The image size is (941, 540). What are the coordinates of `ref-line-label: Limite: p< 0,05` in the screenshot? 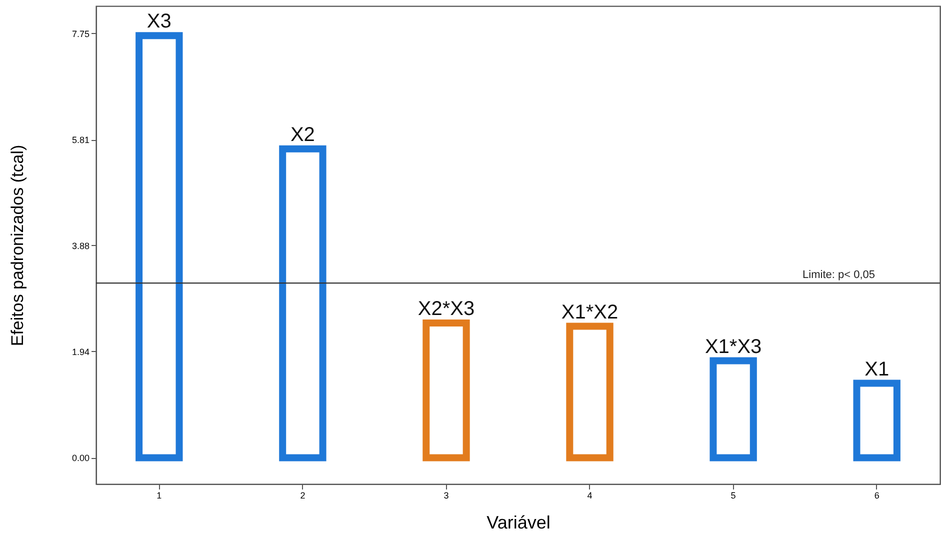 It's located at (838, 275).